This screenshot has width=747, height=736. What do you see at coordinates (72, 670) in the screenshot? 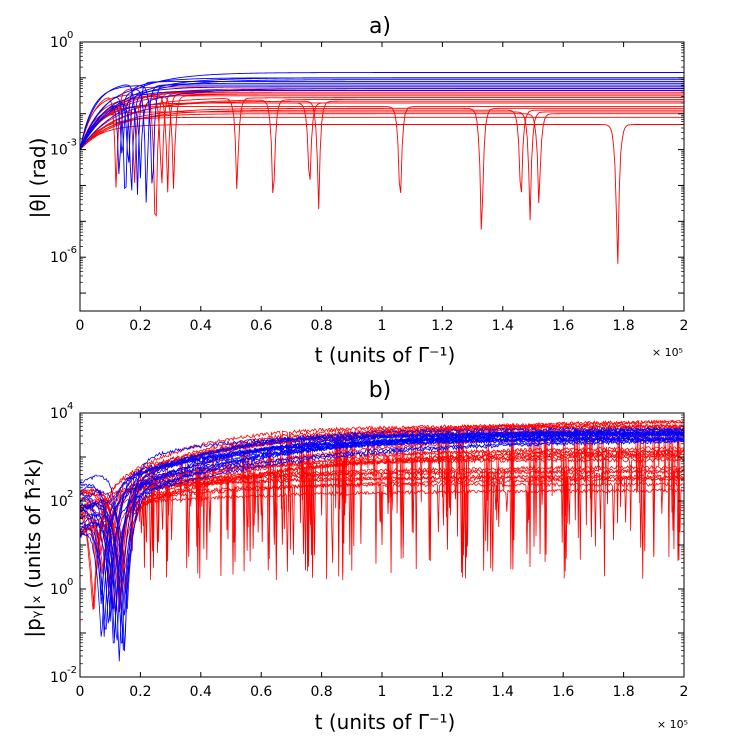
I see `y-tick-exponent: -2` at bounding box center [72, 670].